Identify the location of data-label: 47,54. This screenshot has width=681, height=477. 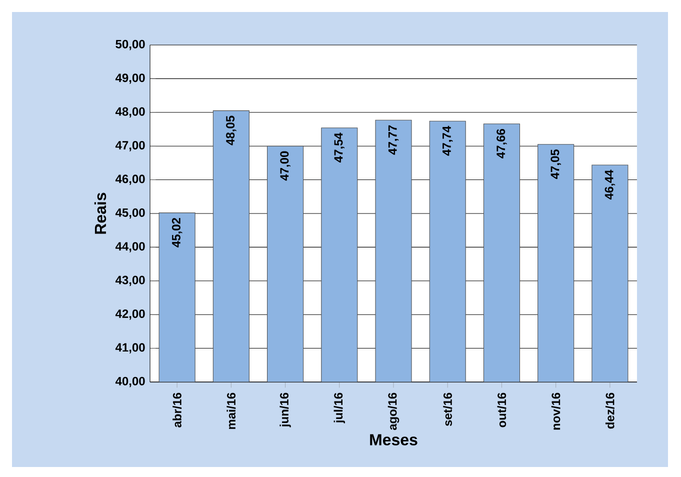
(339, 147).